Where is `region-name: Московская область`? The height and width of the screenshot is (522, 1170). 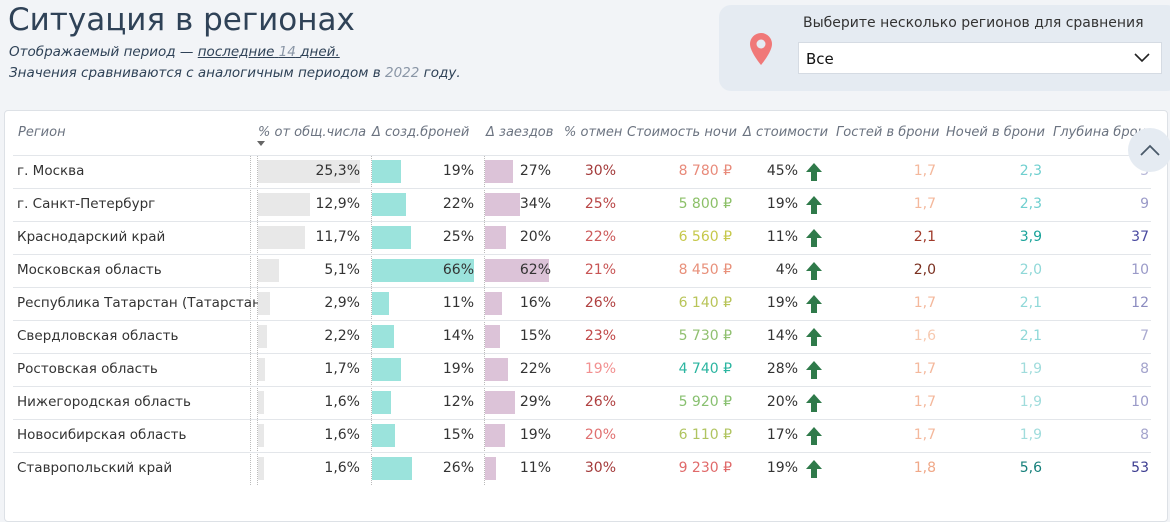 region-name: Московская область is located at coordinates (89, 270).